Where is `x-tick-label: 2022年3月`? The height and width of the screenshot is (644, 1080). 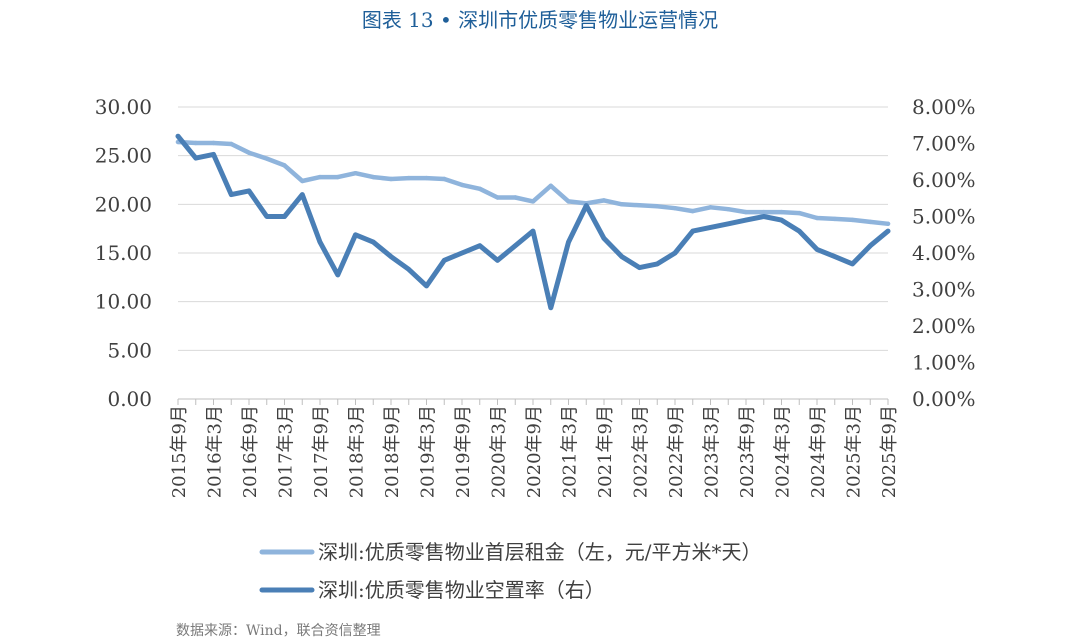 x-tick-label: 2022年3月 is located at coordinates (641, 451).